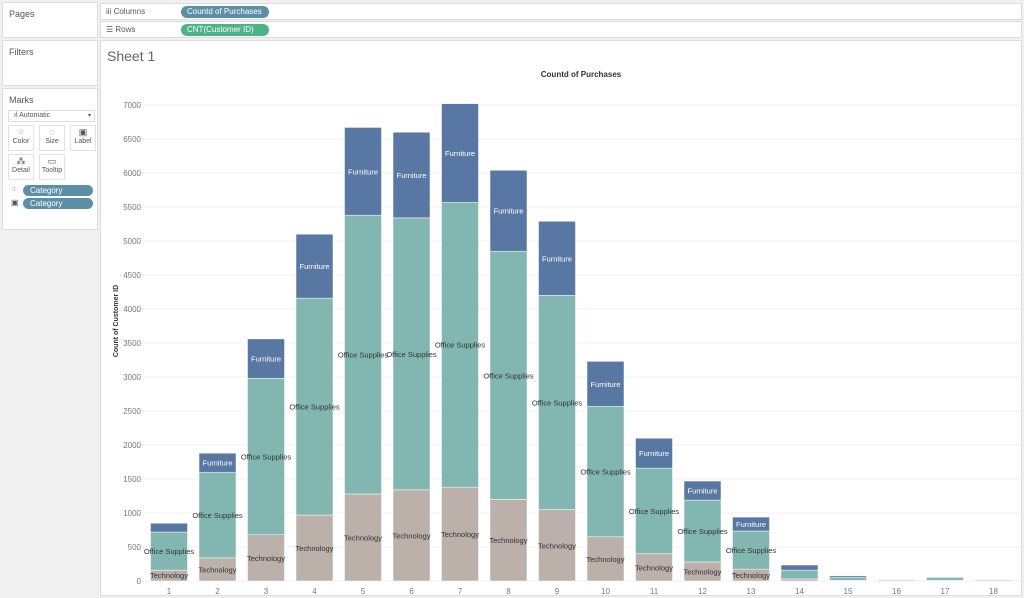 This screenshot has width=1024, height=598. What do you see at coordinates (225, 12) in the screenshot?
I see `columns-pill: Countd of Purchases` at bounding box center [225, 12].